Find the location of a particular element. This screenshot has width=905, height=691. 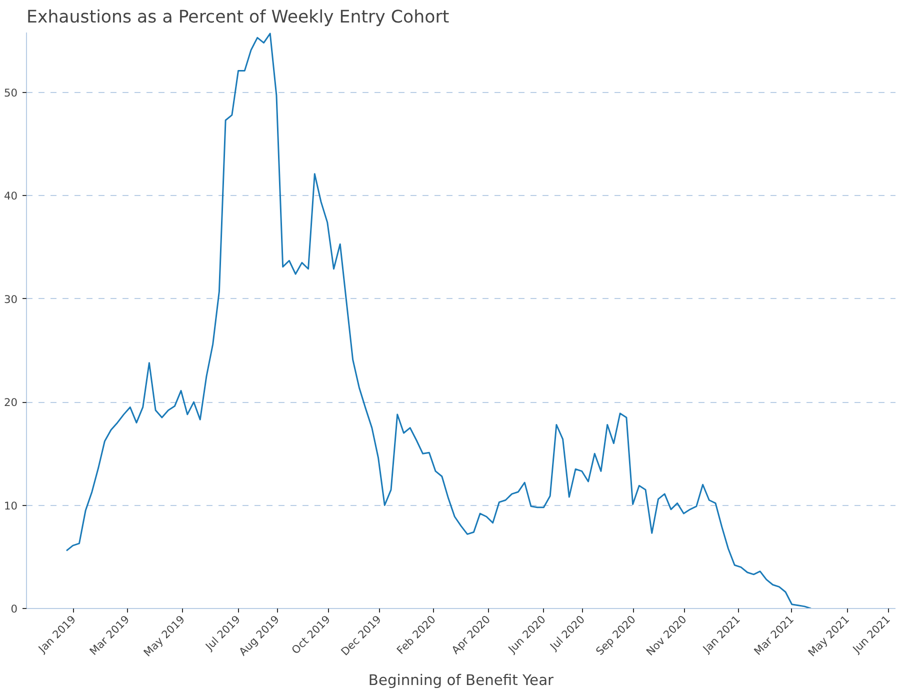

y-tick-label: 20 is located at coordinates (11, 403).